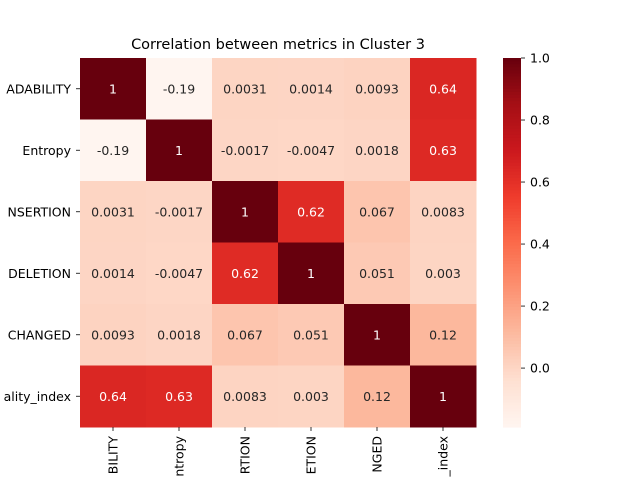 The height and width of the screenshot is (480, 640). What do you see at coordinates (535, 213) in the screenshot?
I see `colorbar-axis: 0.0 0.2 0.4 0.6 0.8 1.0` at bounding box center [535, 213].